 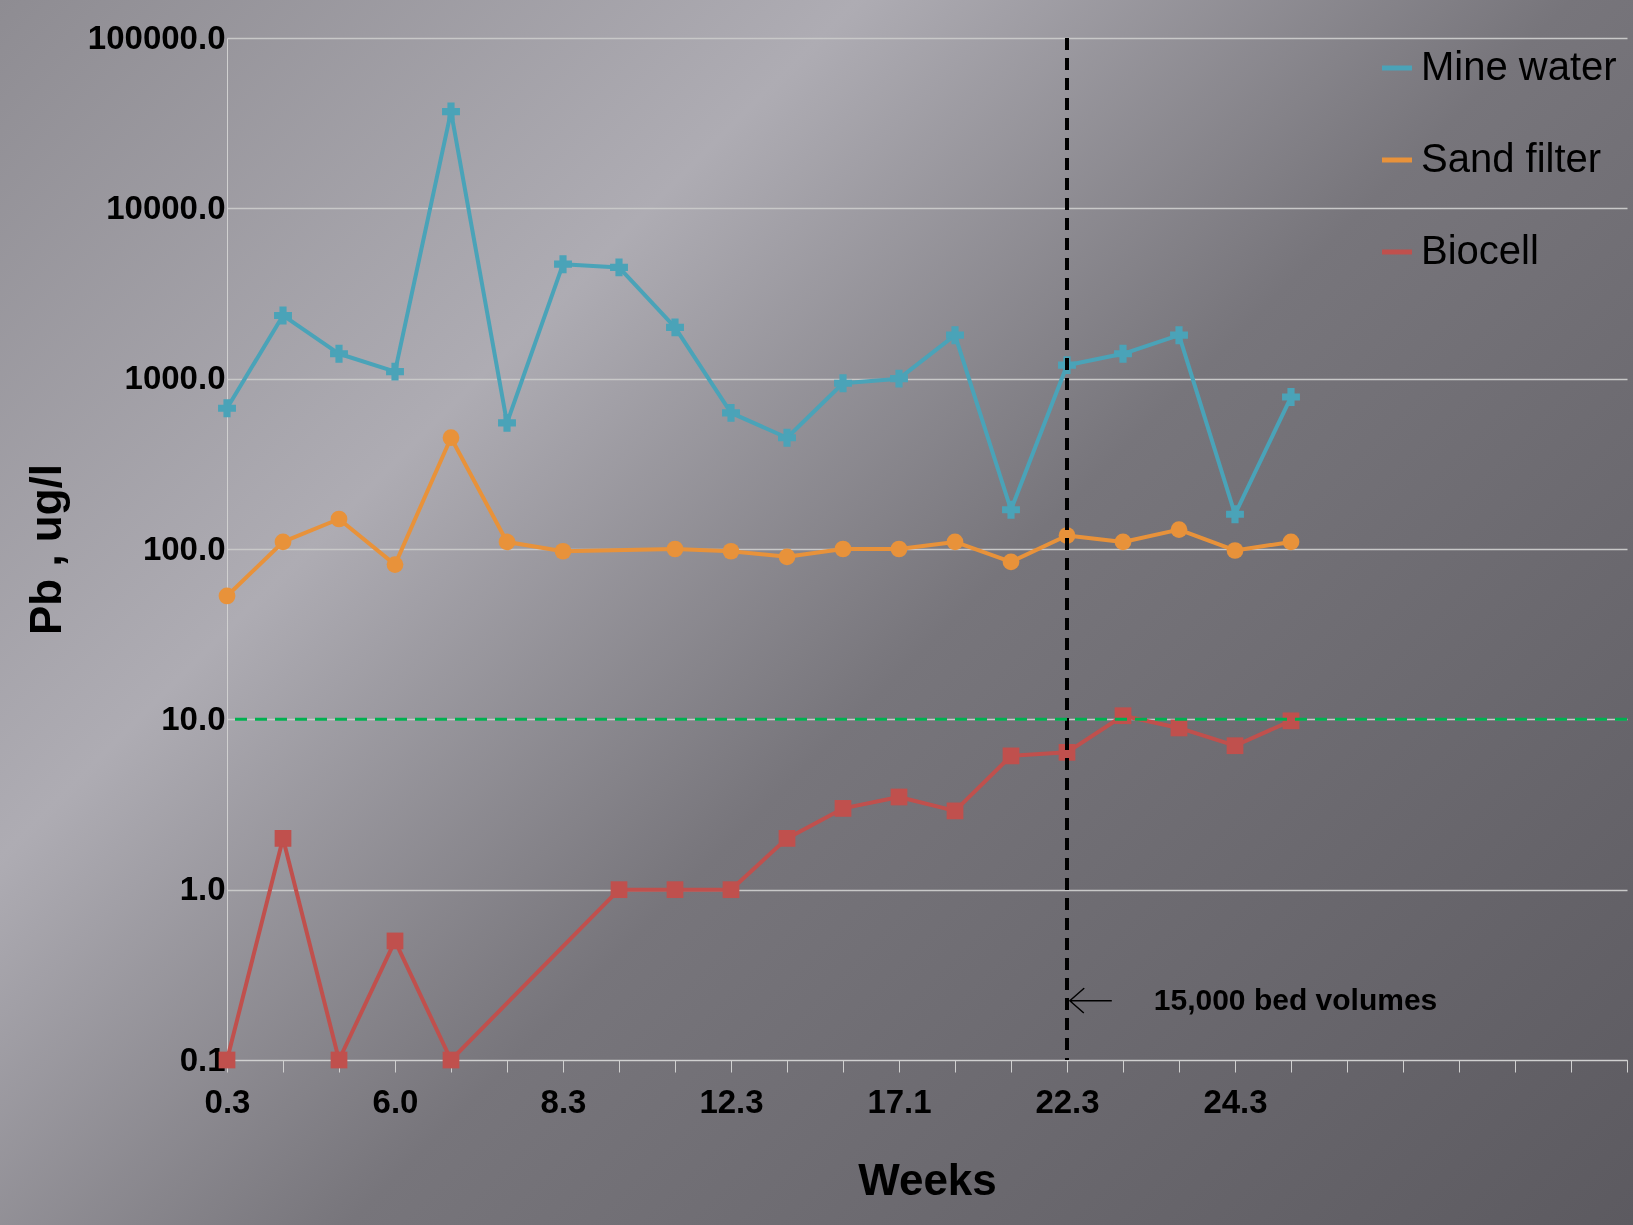 I want to click on x-tick-label: 8.3, so click(x=563, y=1101).